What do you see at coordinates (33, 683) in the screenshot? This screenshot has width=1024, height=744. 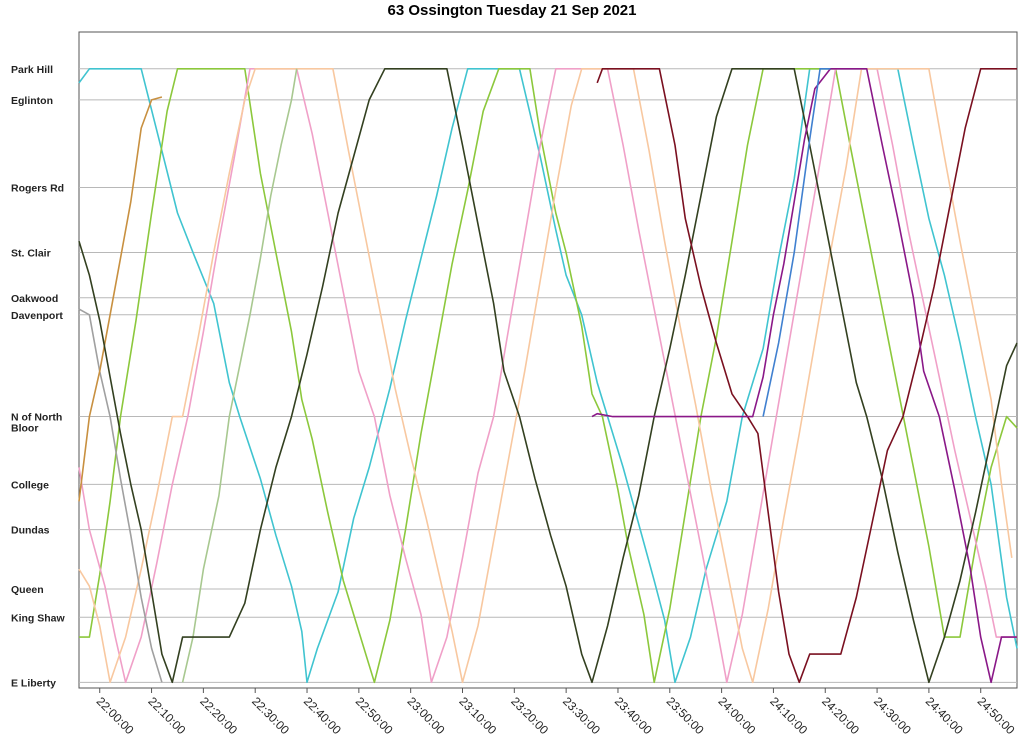 I see `stop-label: E Liberty` at bounding box center [33, 683].